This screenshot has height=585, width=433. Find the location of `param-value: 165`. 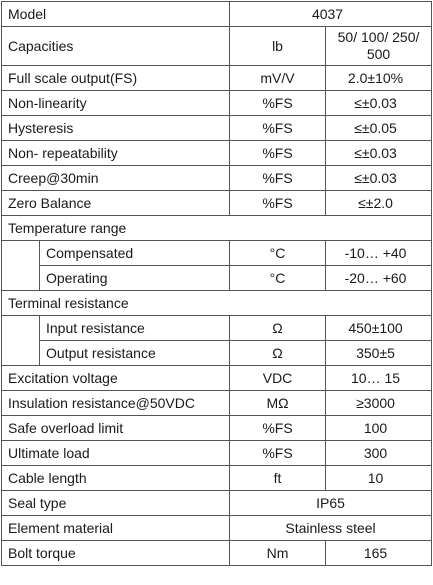

param-value: 165 is located at coordinates (379, 553).